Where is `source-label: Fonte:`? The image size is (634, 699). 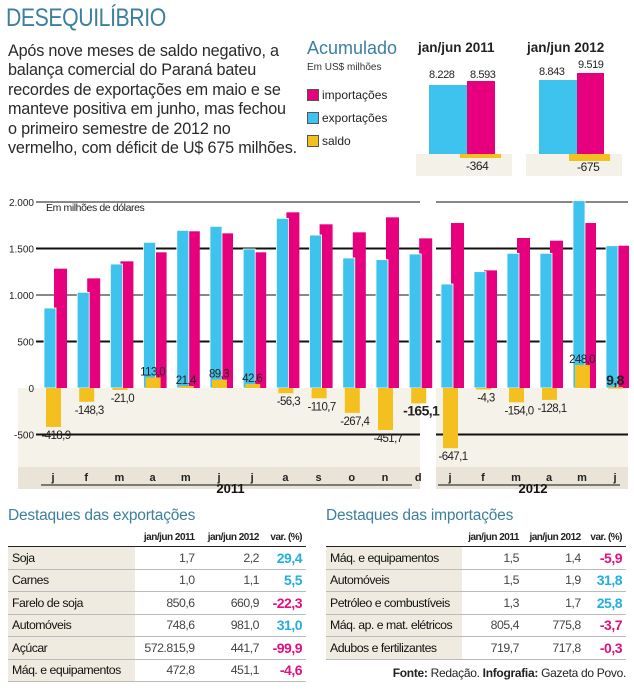
source-label: Fonte: is located at coordinates (410, 673).